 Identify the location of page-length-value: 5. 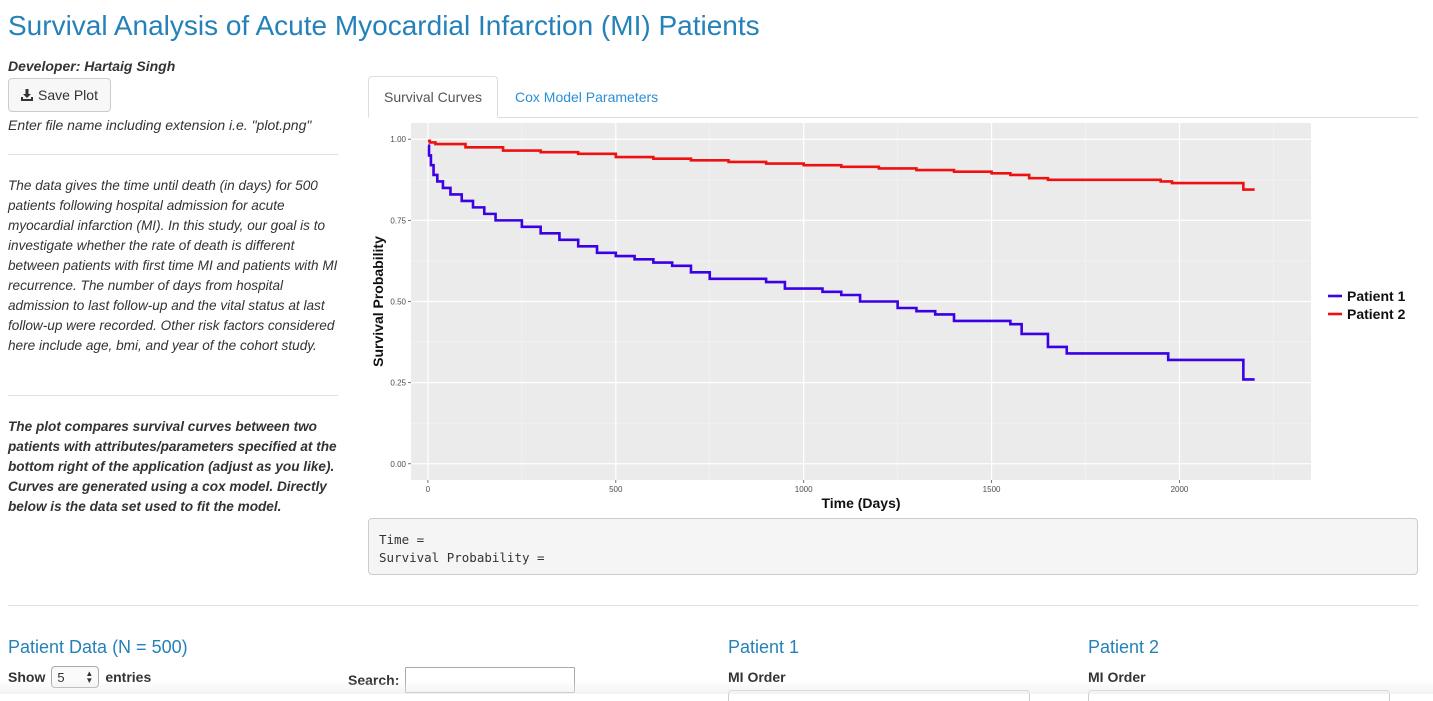
(61, 677).